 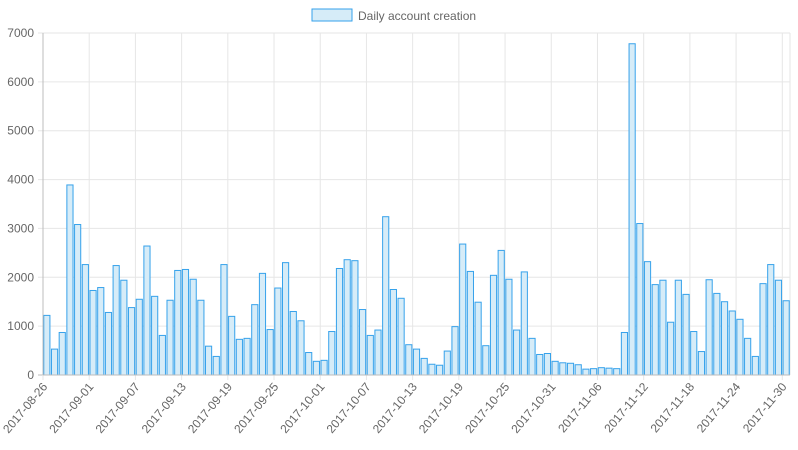 What do you see at coordinates (164, 408) in the screenshot?
I see `x-tick-label: 2017-09-13` at bounding box center [164, 408].